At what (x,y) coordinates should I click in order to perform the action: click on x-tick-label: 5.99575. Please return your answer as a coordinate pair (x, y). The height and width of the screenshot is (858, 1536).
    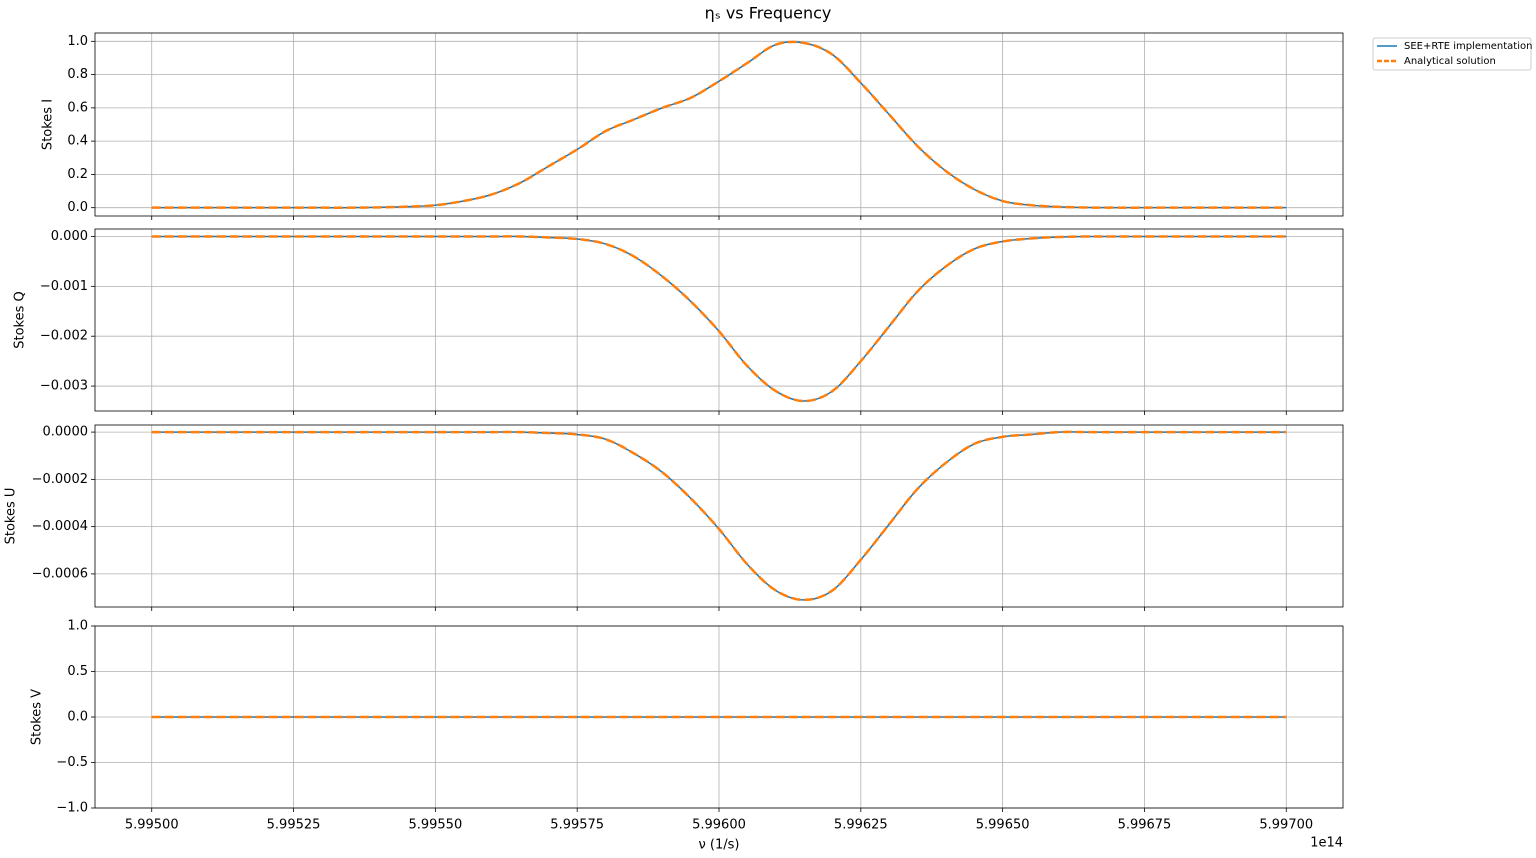
    Looking at the image, I should click on (577, 825).